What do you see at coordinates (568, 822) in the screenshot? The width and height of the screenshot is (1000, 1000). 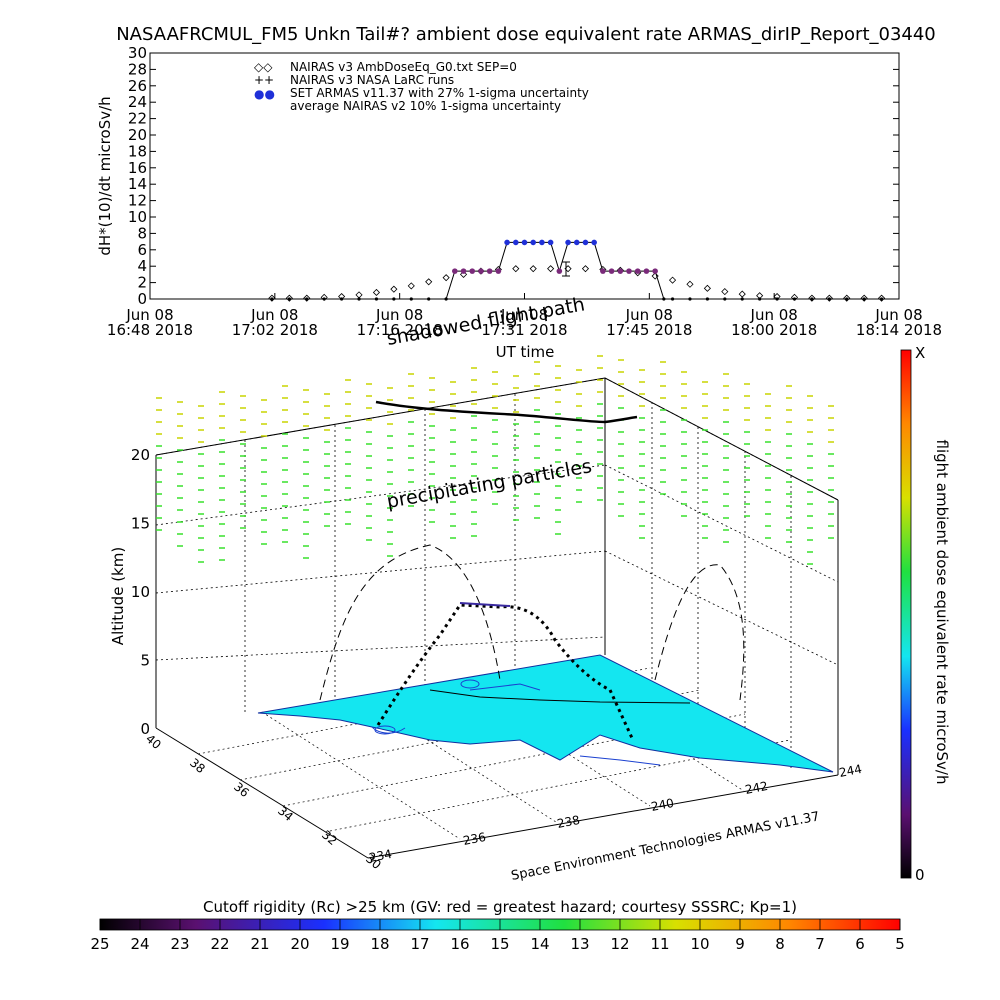 I see `longitude-tick-label: 238` at bounding box center [568, 822].